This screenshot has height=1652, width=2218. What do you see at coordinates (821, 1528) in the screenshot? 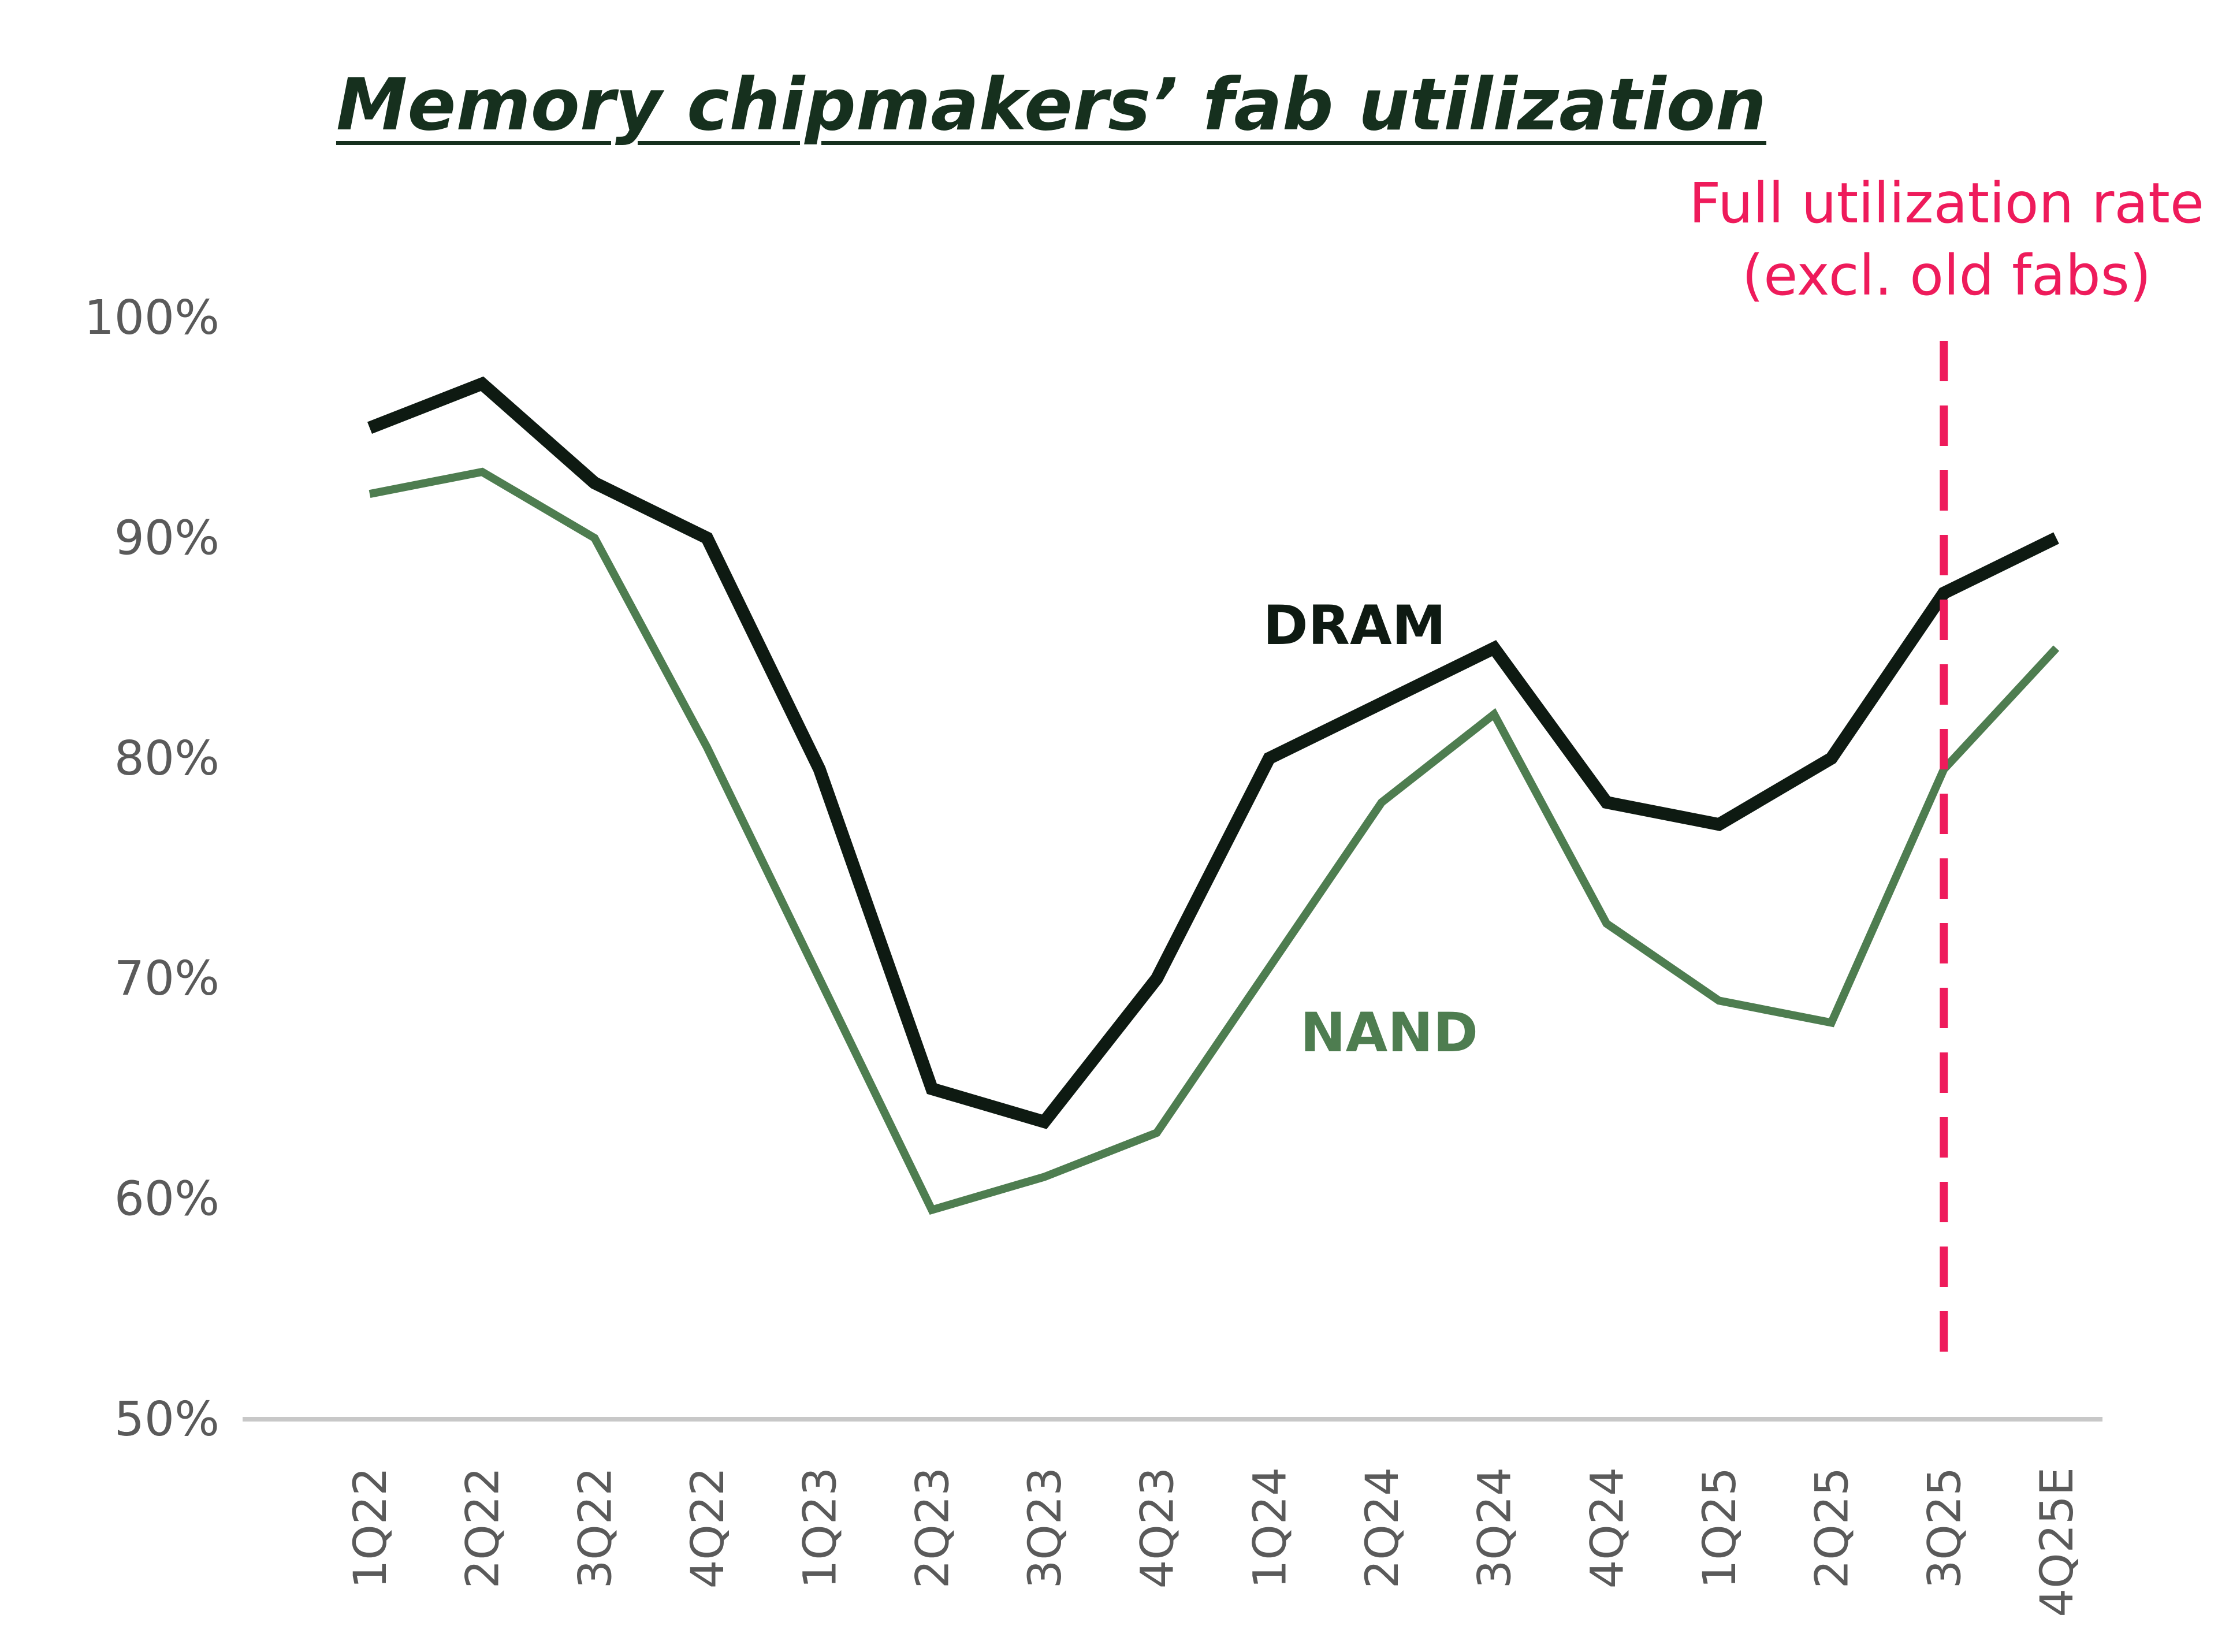
I see `x-tick-label: 1Q23` at bounding box center [821, 1528].